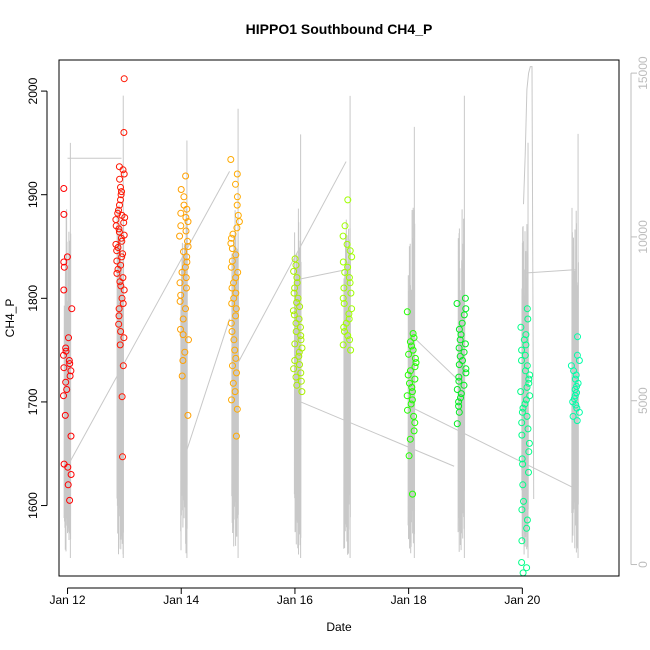 The image size is (650, 650). What do you see at coordinates (33, 90) in the screenshot?
I see `y-tick-label: 2000` at bounding box center [33, 90].